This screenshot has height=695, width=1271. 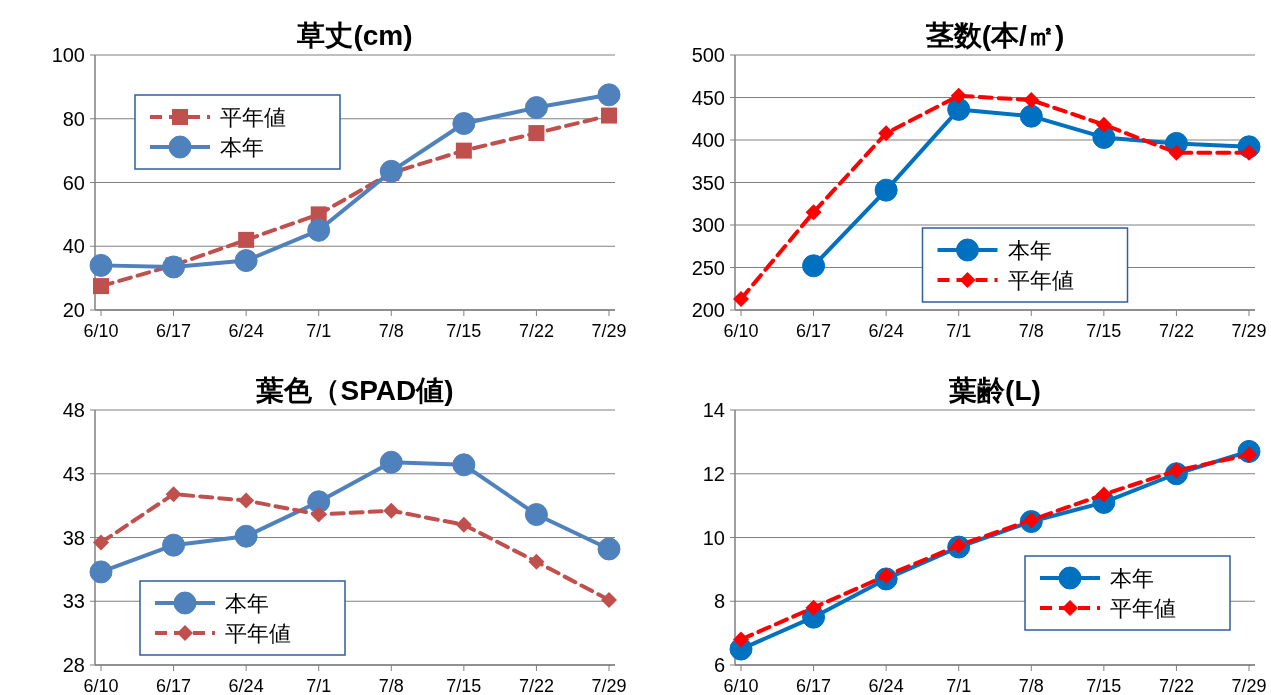 What do you see at coordinates (708, 310) in the screenshot?
I see `y-tick-label: 200` at bounding box center [708, 310].